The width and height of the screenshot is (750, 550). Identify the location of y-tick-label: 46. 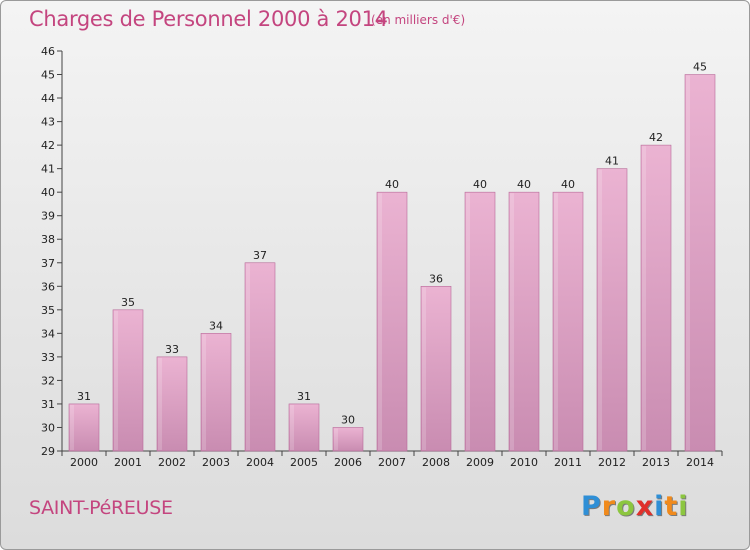
(48, 51).